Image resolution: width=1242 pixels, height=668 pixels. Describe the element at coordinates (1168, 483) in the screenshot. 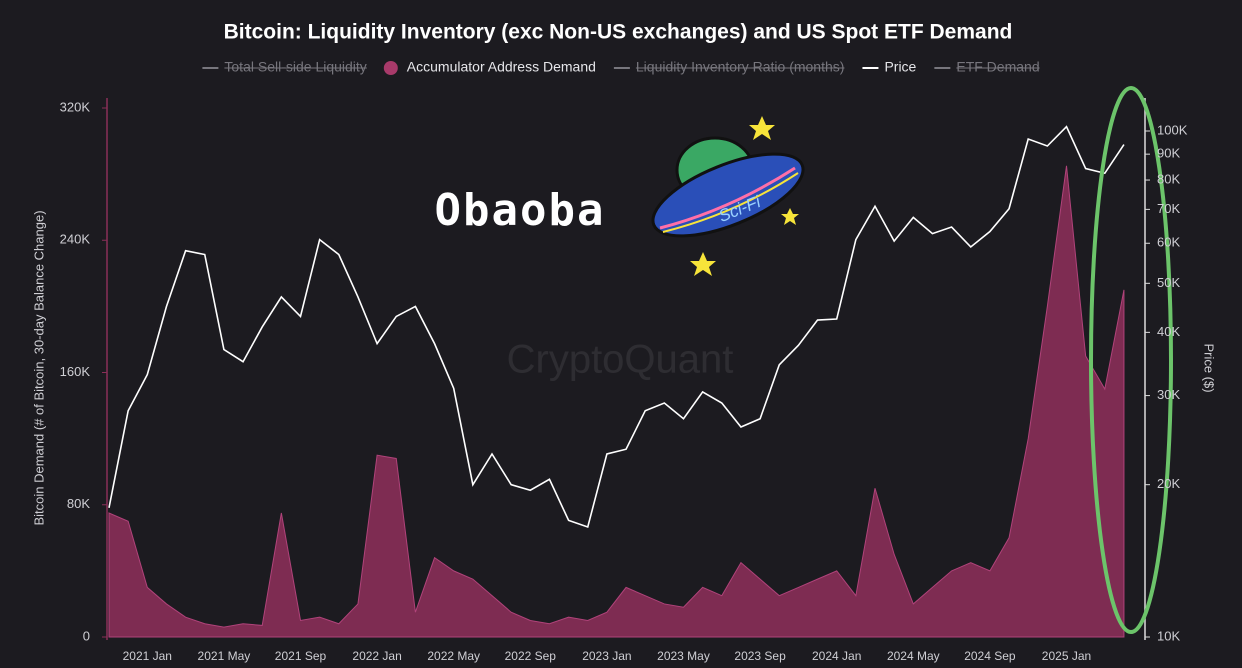

I see `y2-tick-label: 20K` at that location.